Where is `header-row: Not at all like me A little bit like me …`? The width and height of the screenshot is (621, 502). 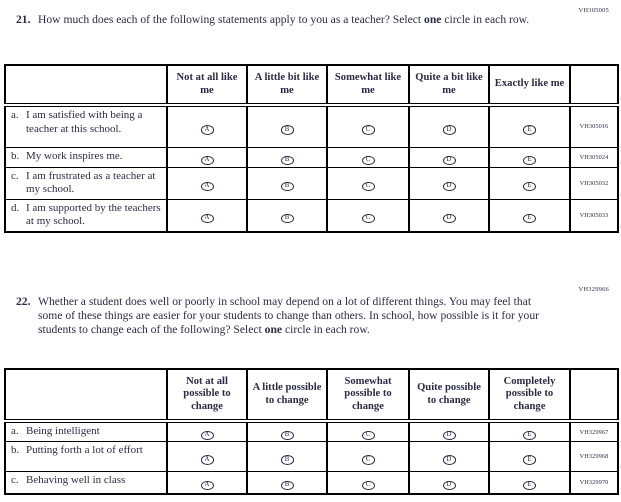 header-row: Not at all like me A little bit like me … is located at coordinates (311, 85).